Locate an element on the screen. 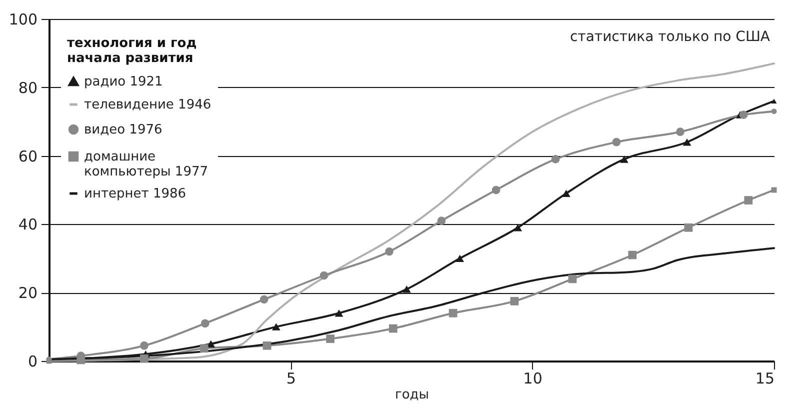 The image size is (787, 416). x-axis-title: годы is located at coordinates (412, 395).